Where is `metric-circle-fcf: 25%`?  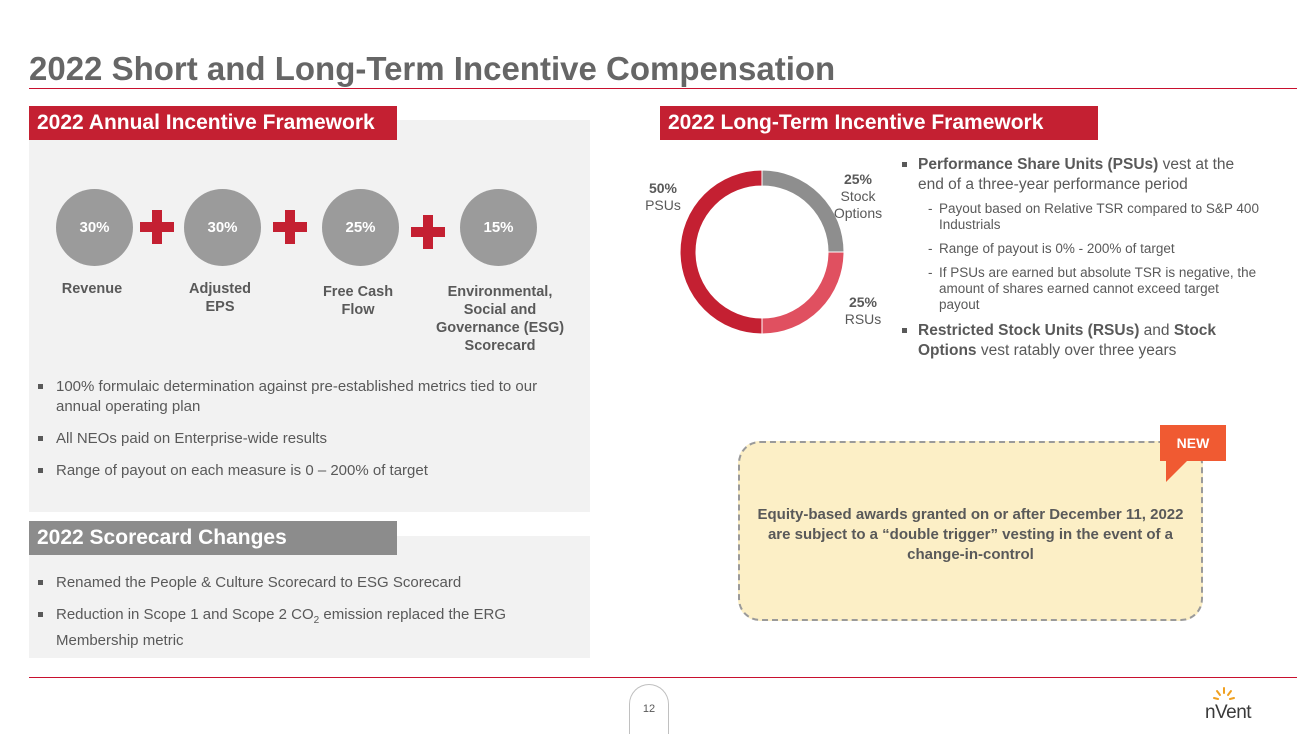
metric-circle-fcf: 25% is located at coordinates (360, 227).